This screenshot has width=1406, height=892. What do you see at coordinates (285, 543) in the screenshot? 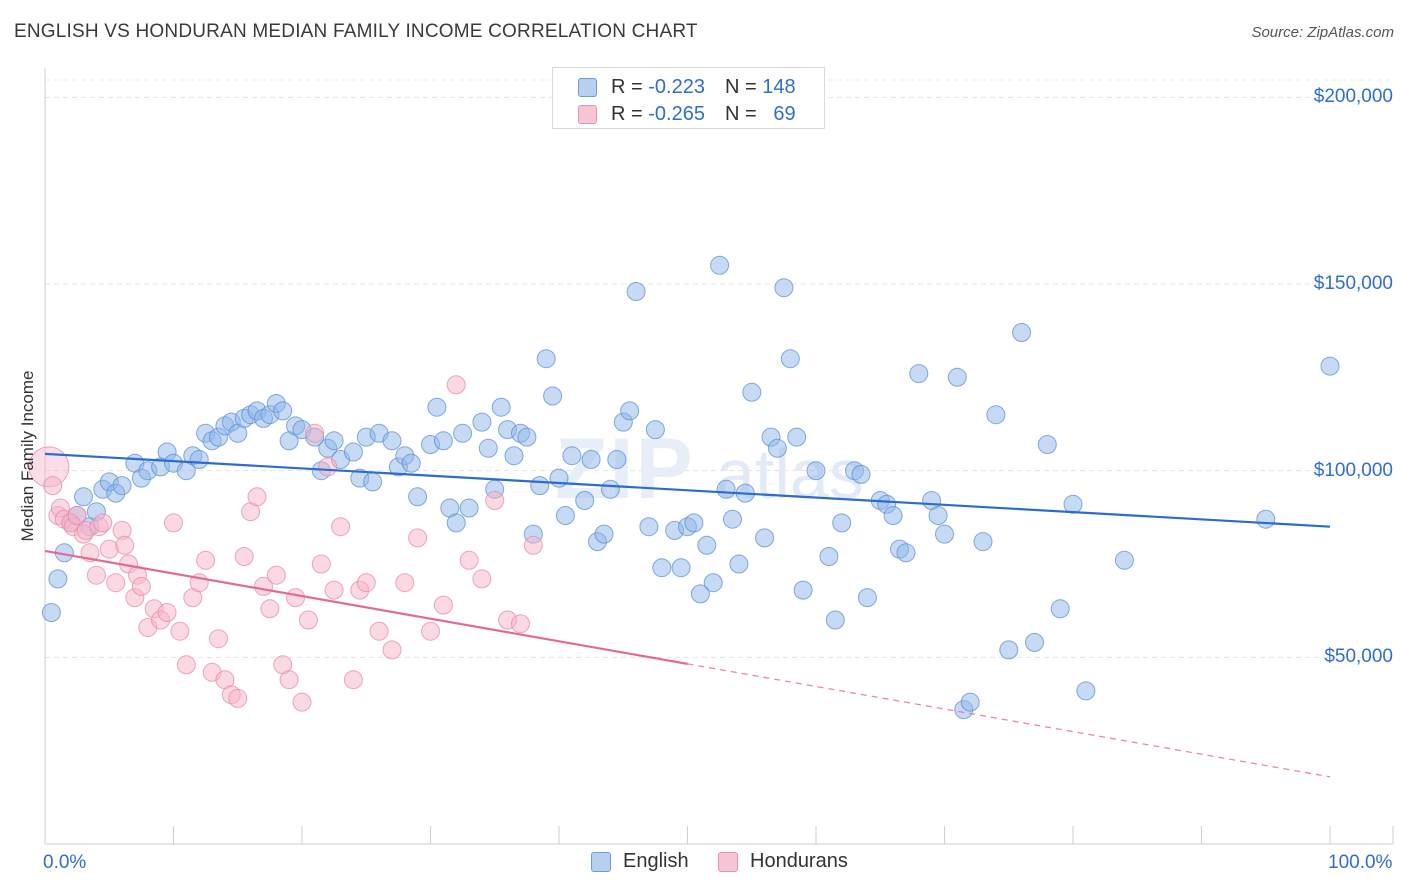
I see `hondurans-points` at bounding box center [285, 543].